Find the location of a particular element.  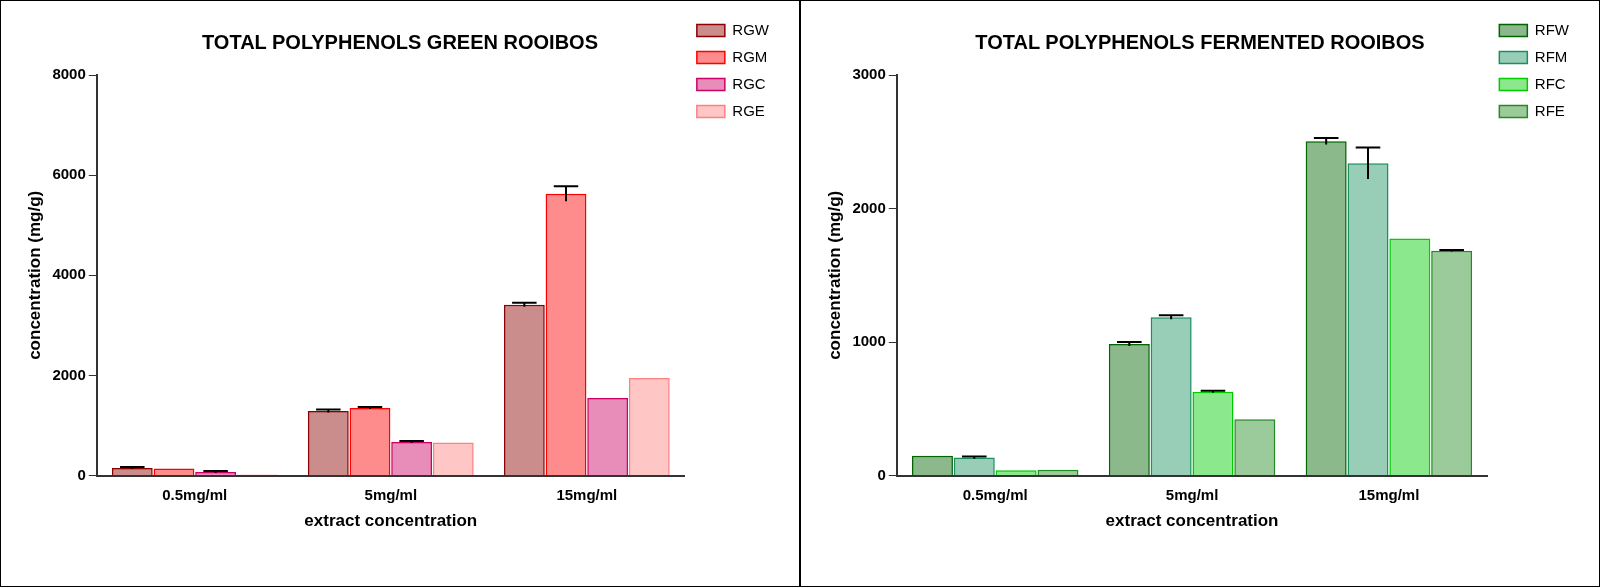

legend-label: RGM is located at coordinates (750, 56).